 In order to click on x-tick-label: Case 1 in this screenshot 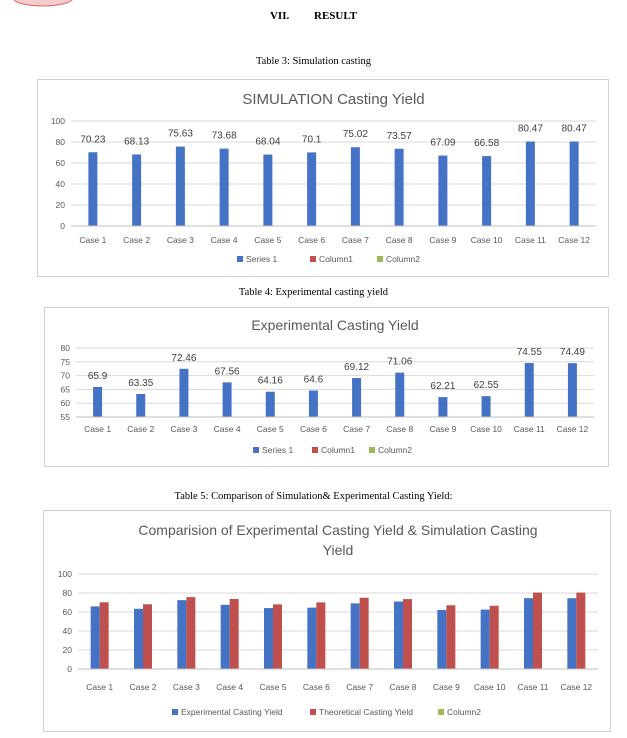, I will do `click(92, 240)`.